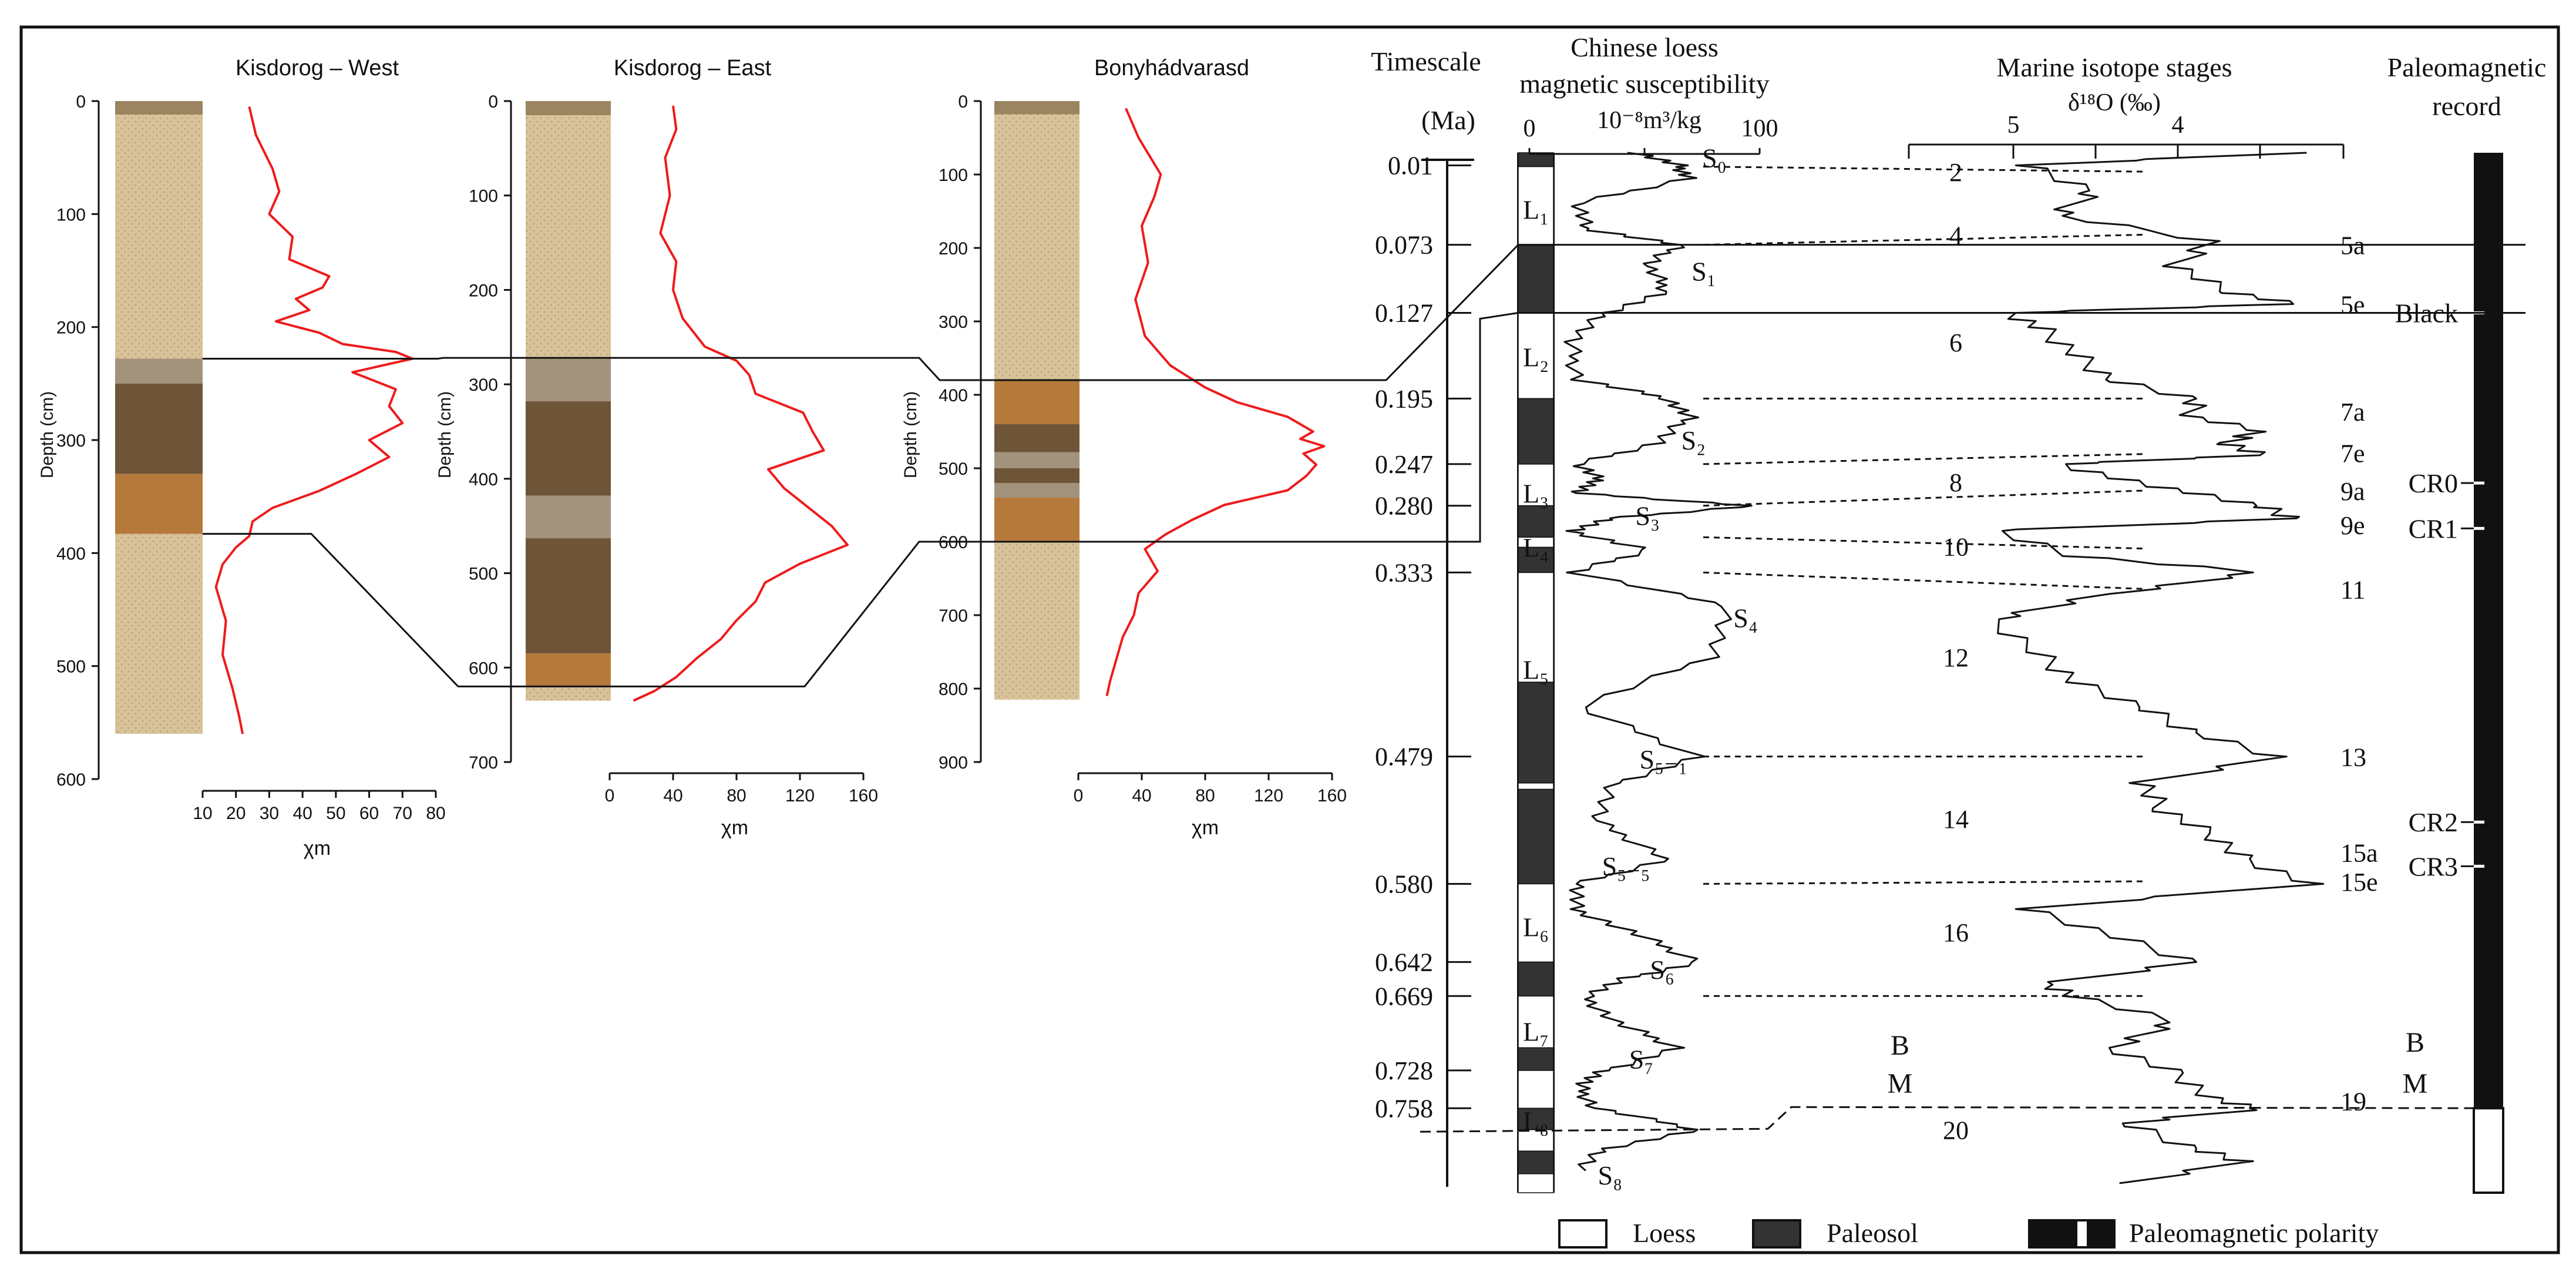  What do you see at coordinates (202, 814) in the screenshot?
I see `x-tick-label: 10` at bounding box center [202, 814].